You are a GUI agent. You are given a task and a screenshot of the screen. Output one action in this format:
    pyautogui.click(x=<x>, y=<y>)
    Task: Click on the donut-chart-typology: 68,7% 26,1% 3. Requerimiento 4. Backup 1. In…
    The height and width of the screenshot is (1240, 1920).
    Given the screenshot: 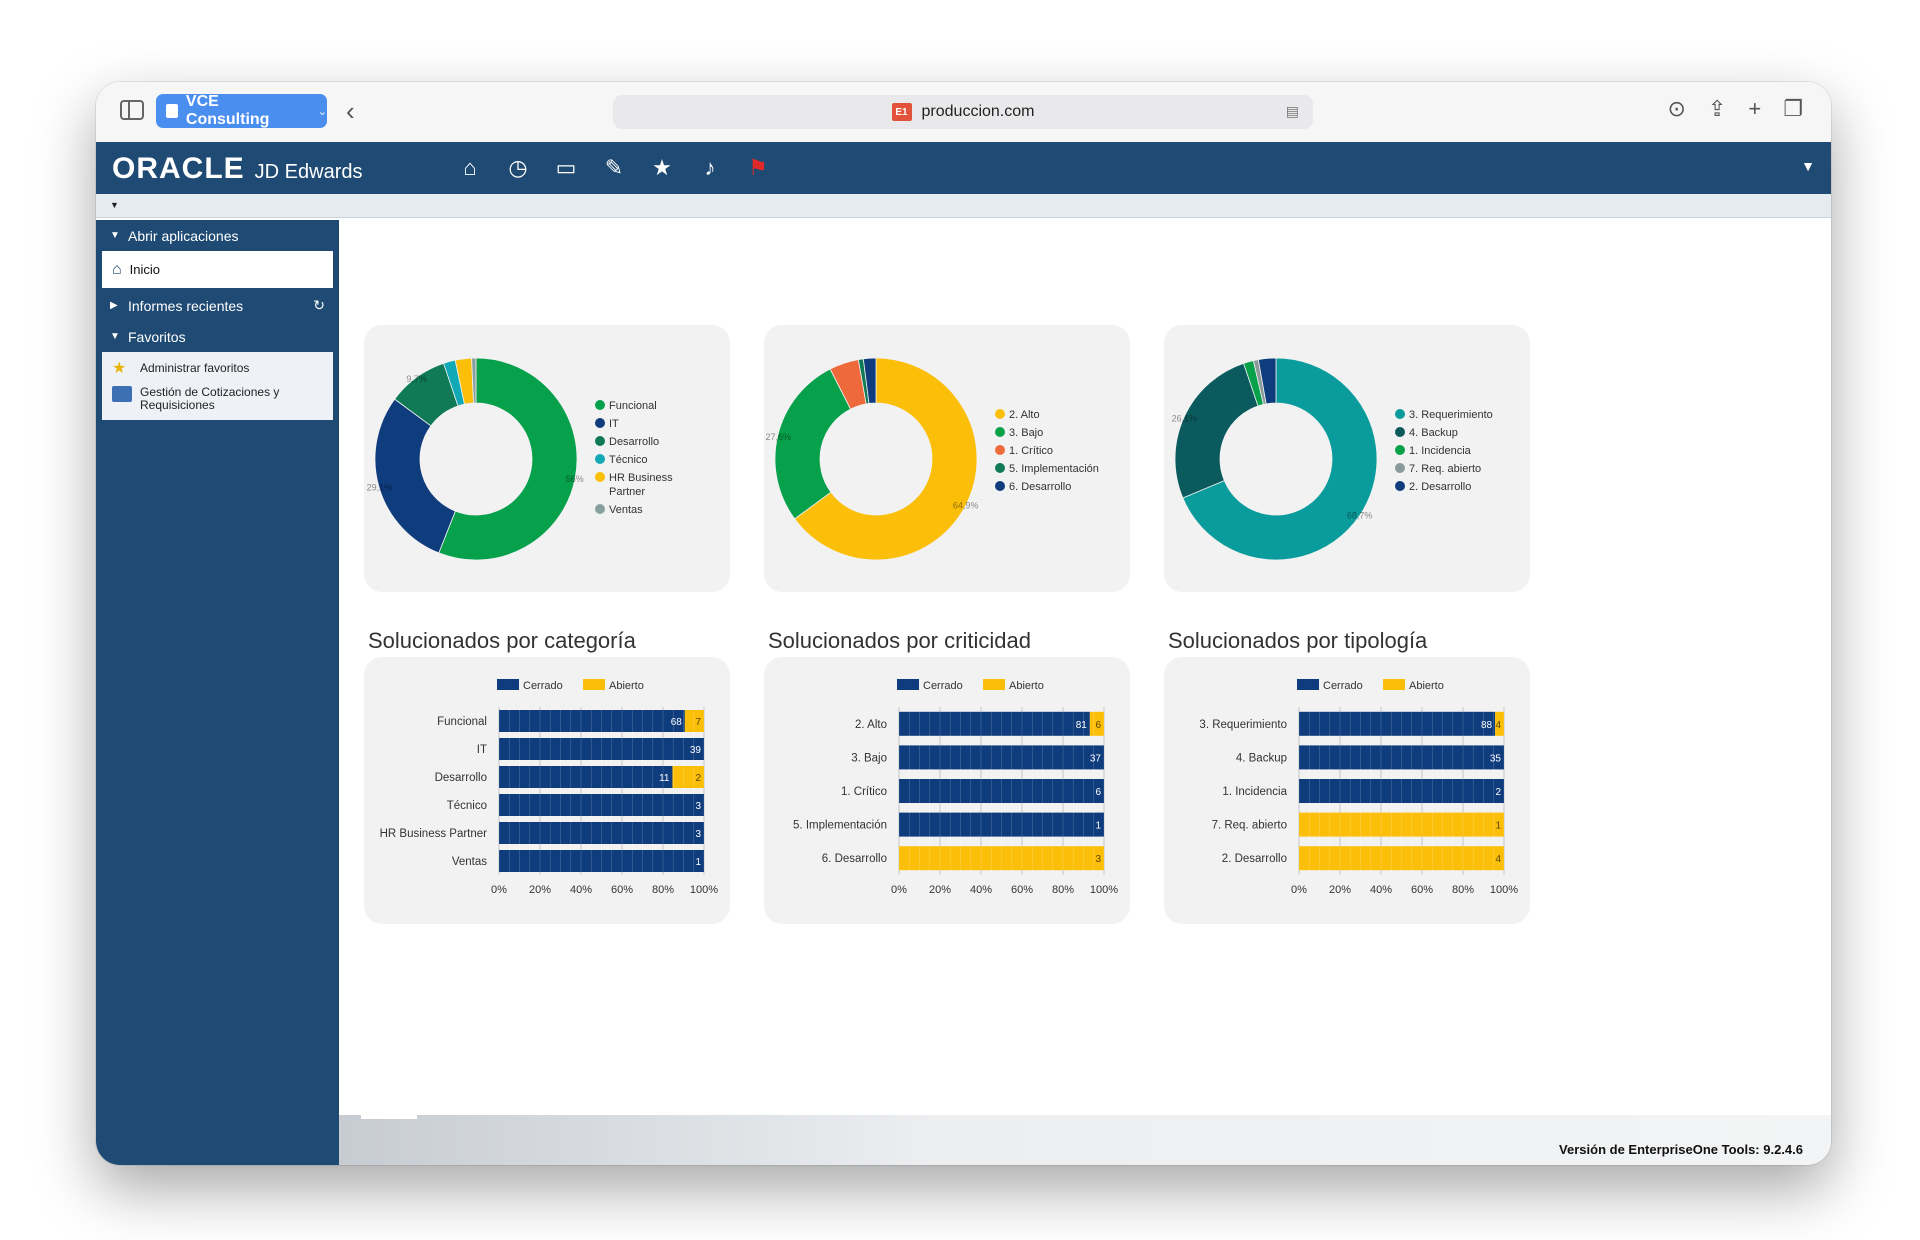 What is the action you would take?
    pyautogui.click(x=1332, y=459)
    